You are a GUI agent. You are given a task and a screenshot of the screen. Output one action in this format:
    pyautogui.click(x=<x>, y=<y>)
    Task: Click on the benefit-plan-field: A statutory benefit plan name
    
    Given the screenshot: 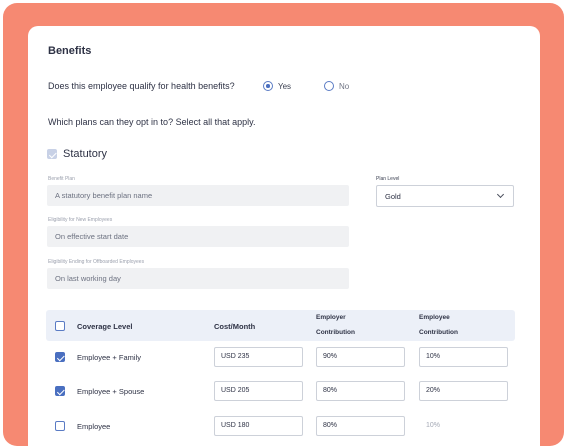 What is the action you would take?
    pyautogui.click(x=198, y=195)
    